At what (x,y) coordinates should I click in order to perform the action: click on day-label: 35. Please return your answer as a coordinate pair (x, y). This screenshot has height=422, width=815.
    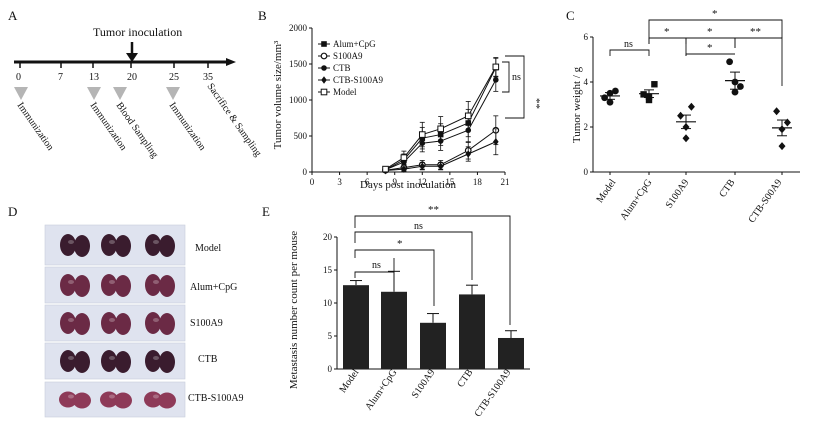
    Looking at the image, I should click on (208, 77).